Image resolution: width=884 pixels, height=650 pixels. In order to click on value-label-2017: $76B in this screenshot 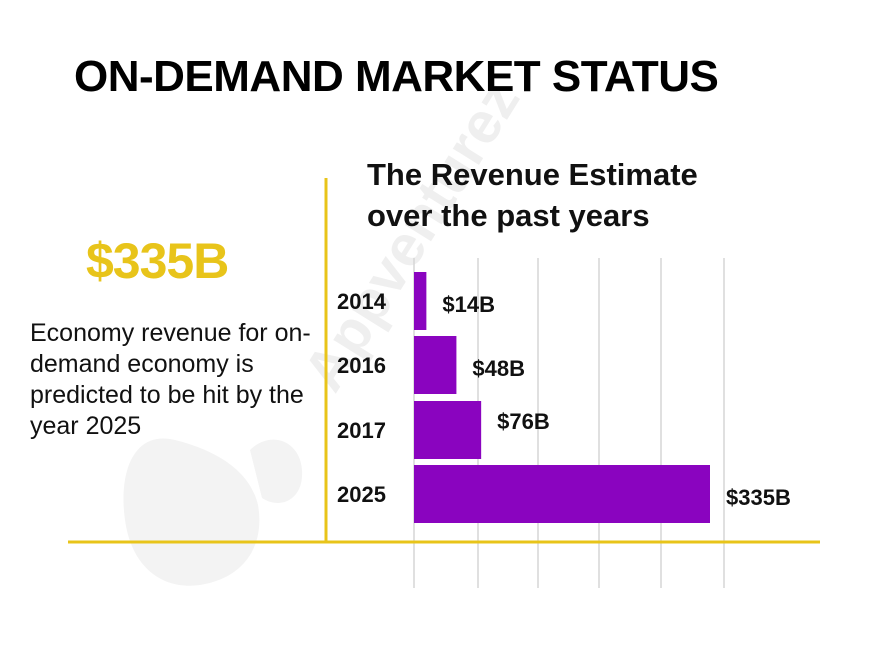, I will do `click(523, 421)`.